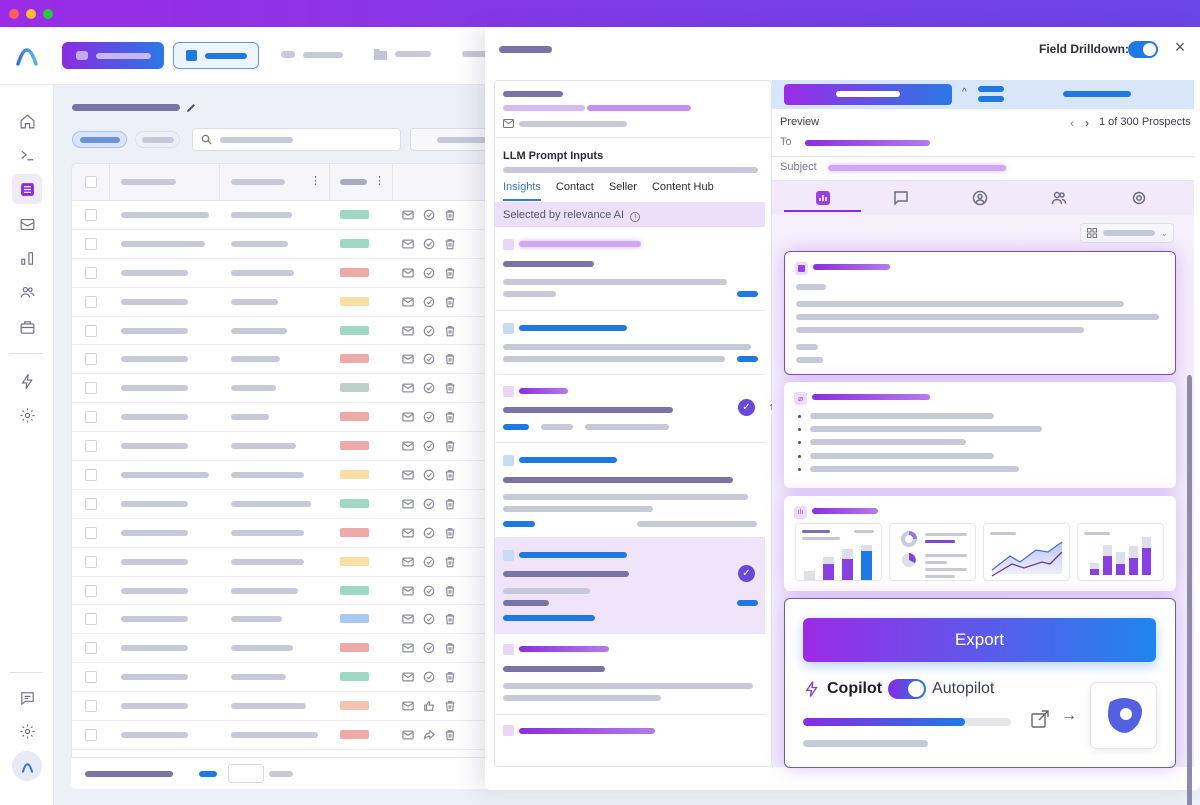 This screenshot has height=805, width=1200. What do you see at coordinates (1120, 552) in the screenshot?
I see `chart-thumbnail-stacked-bar` at bounding box center [1120, 552].